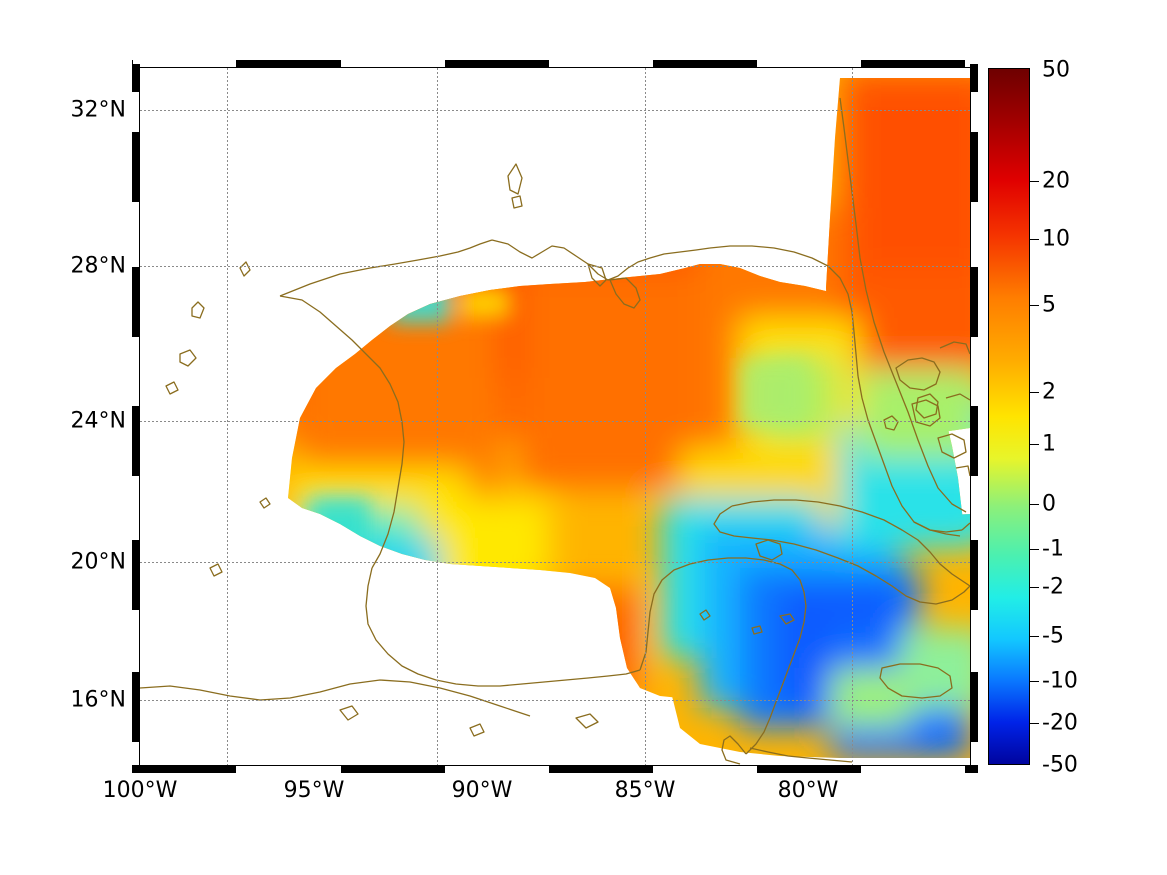 The width and height of the screenshot is (1167, 875). What do you see at coordinates (1060, 765) in the screenshot?
I see `colorbar-label-n50: -50` at bounding box center [1060, 765].